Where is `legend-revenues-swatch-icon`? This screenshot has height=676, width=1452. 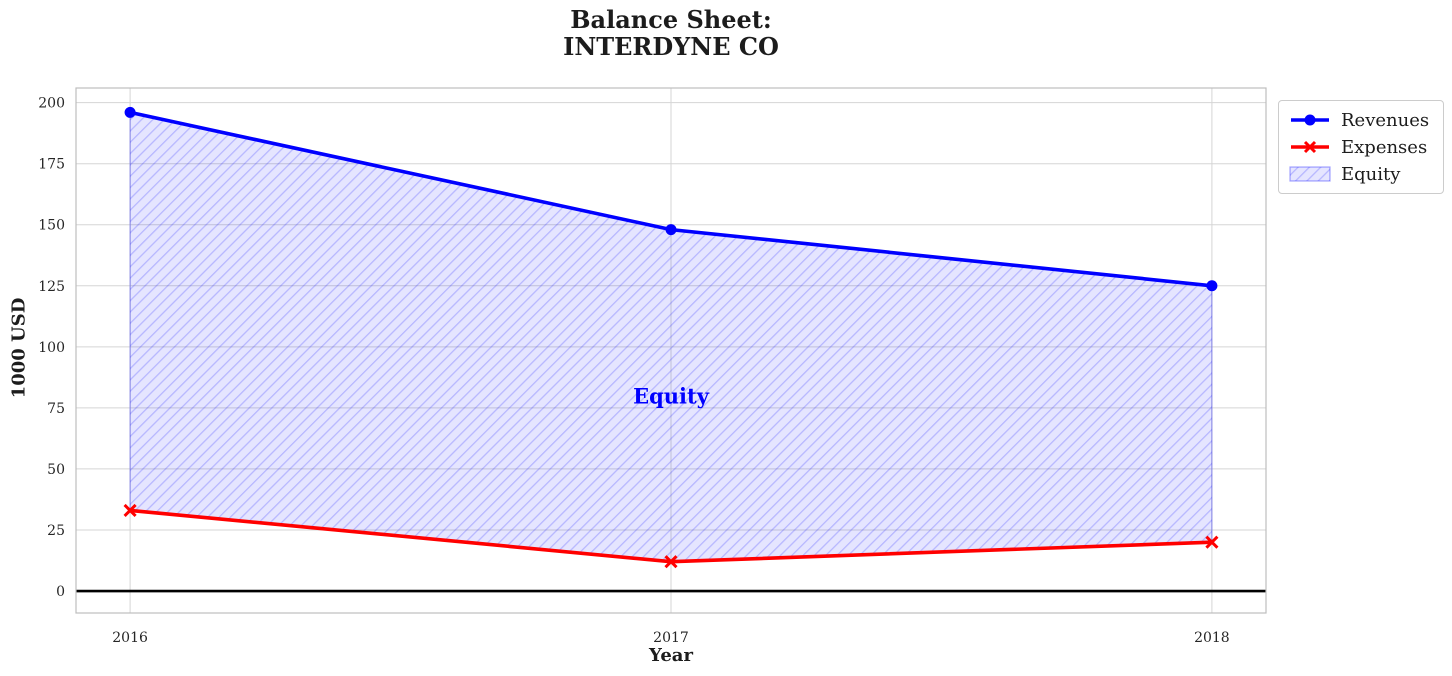 legend-revenues-swatch-icon is located at coordinates (1310, 120).